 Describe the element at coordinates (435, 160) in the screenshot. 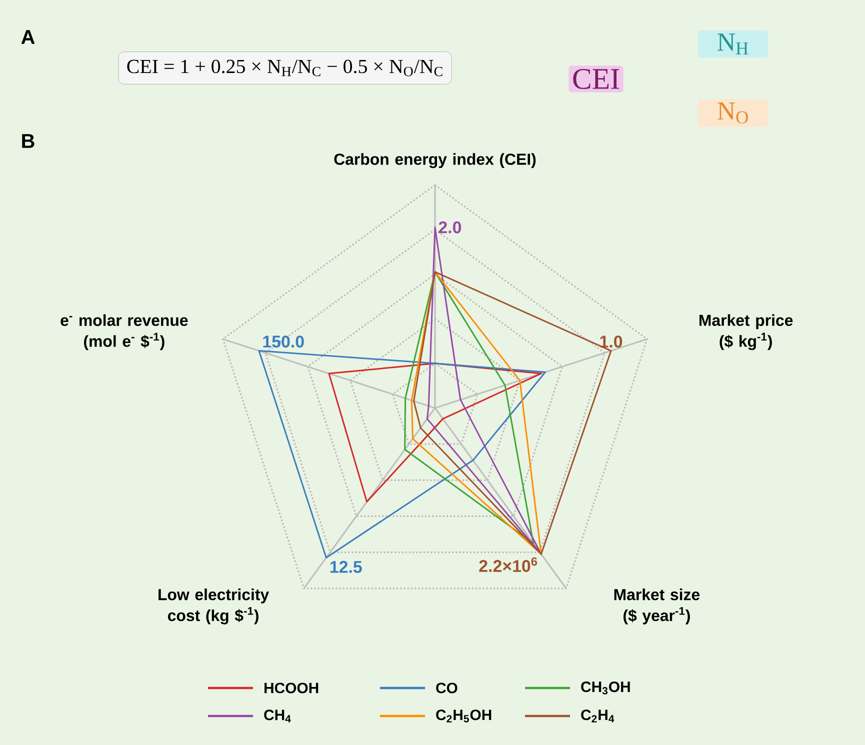

I see `spoke-label: Carbon energy index (CEI)` at that location.